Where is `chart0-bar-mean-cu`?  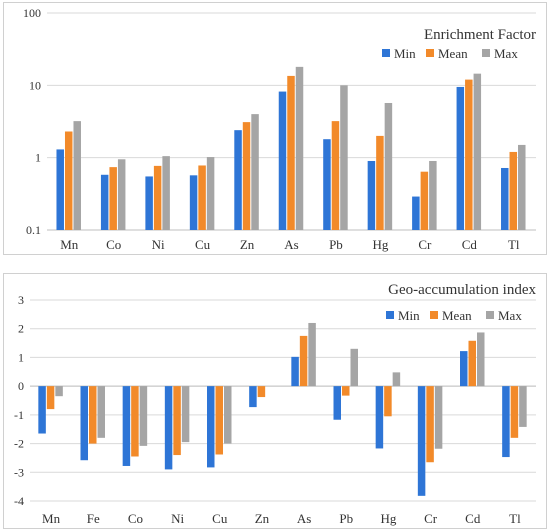 chart0-bar-mean-cu is located at coordinates (202, 197).